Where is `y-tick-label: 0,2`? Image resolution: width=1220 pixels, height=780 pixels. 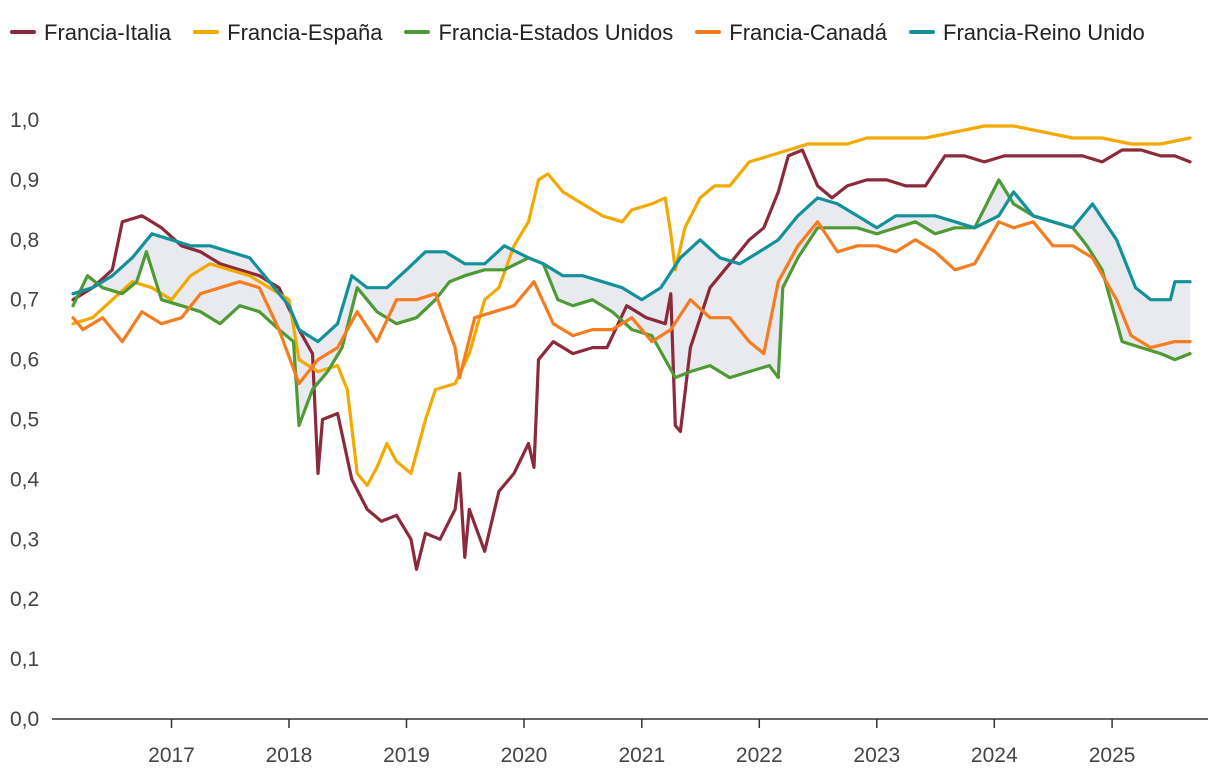 y-tick-label: 0,2 is located at coordinates (24, 599).